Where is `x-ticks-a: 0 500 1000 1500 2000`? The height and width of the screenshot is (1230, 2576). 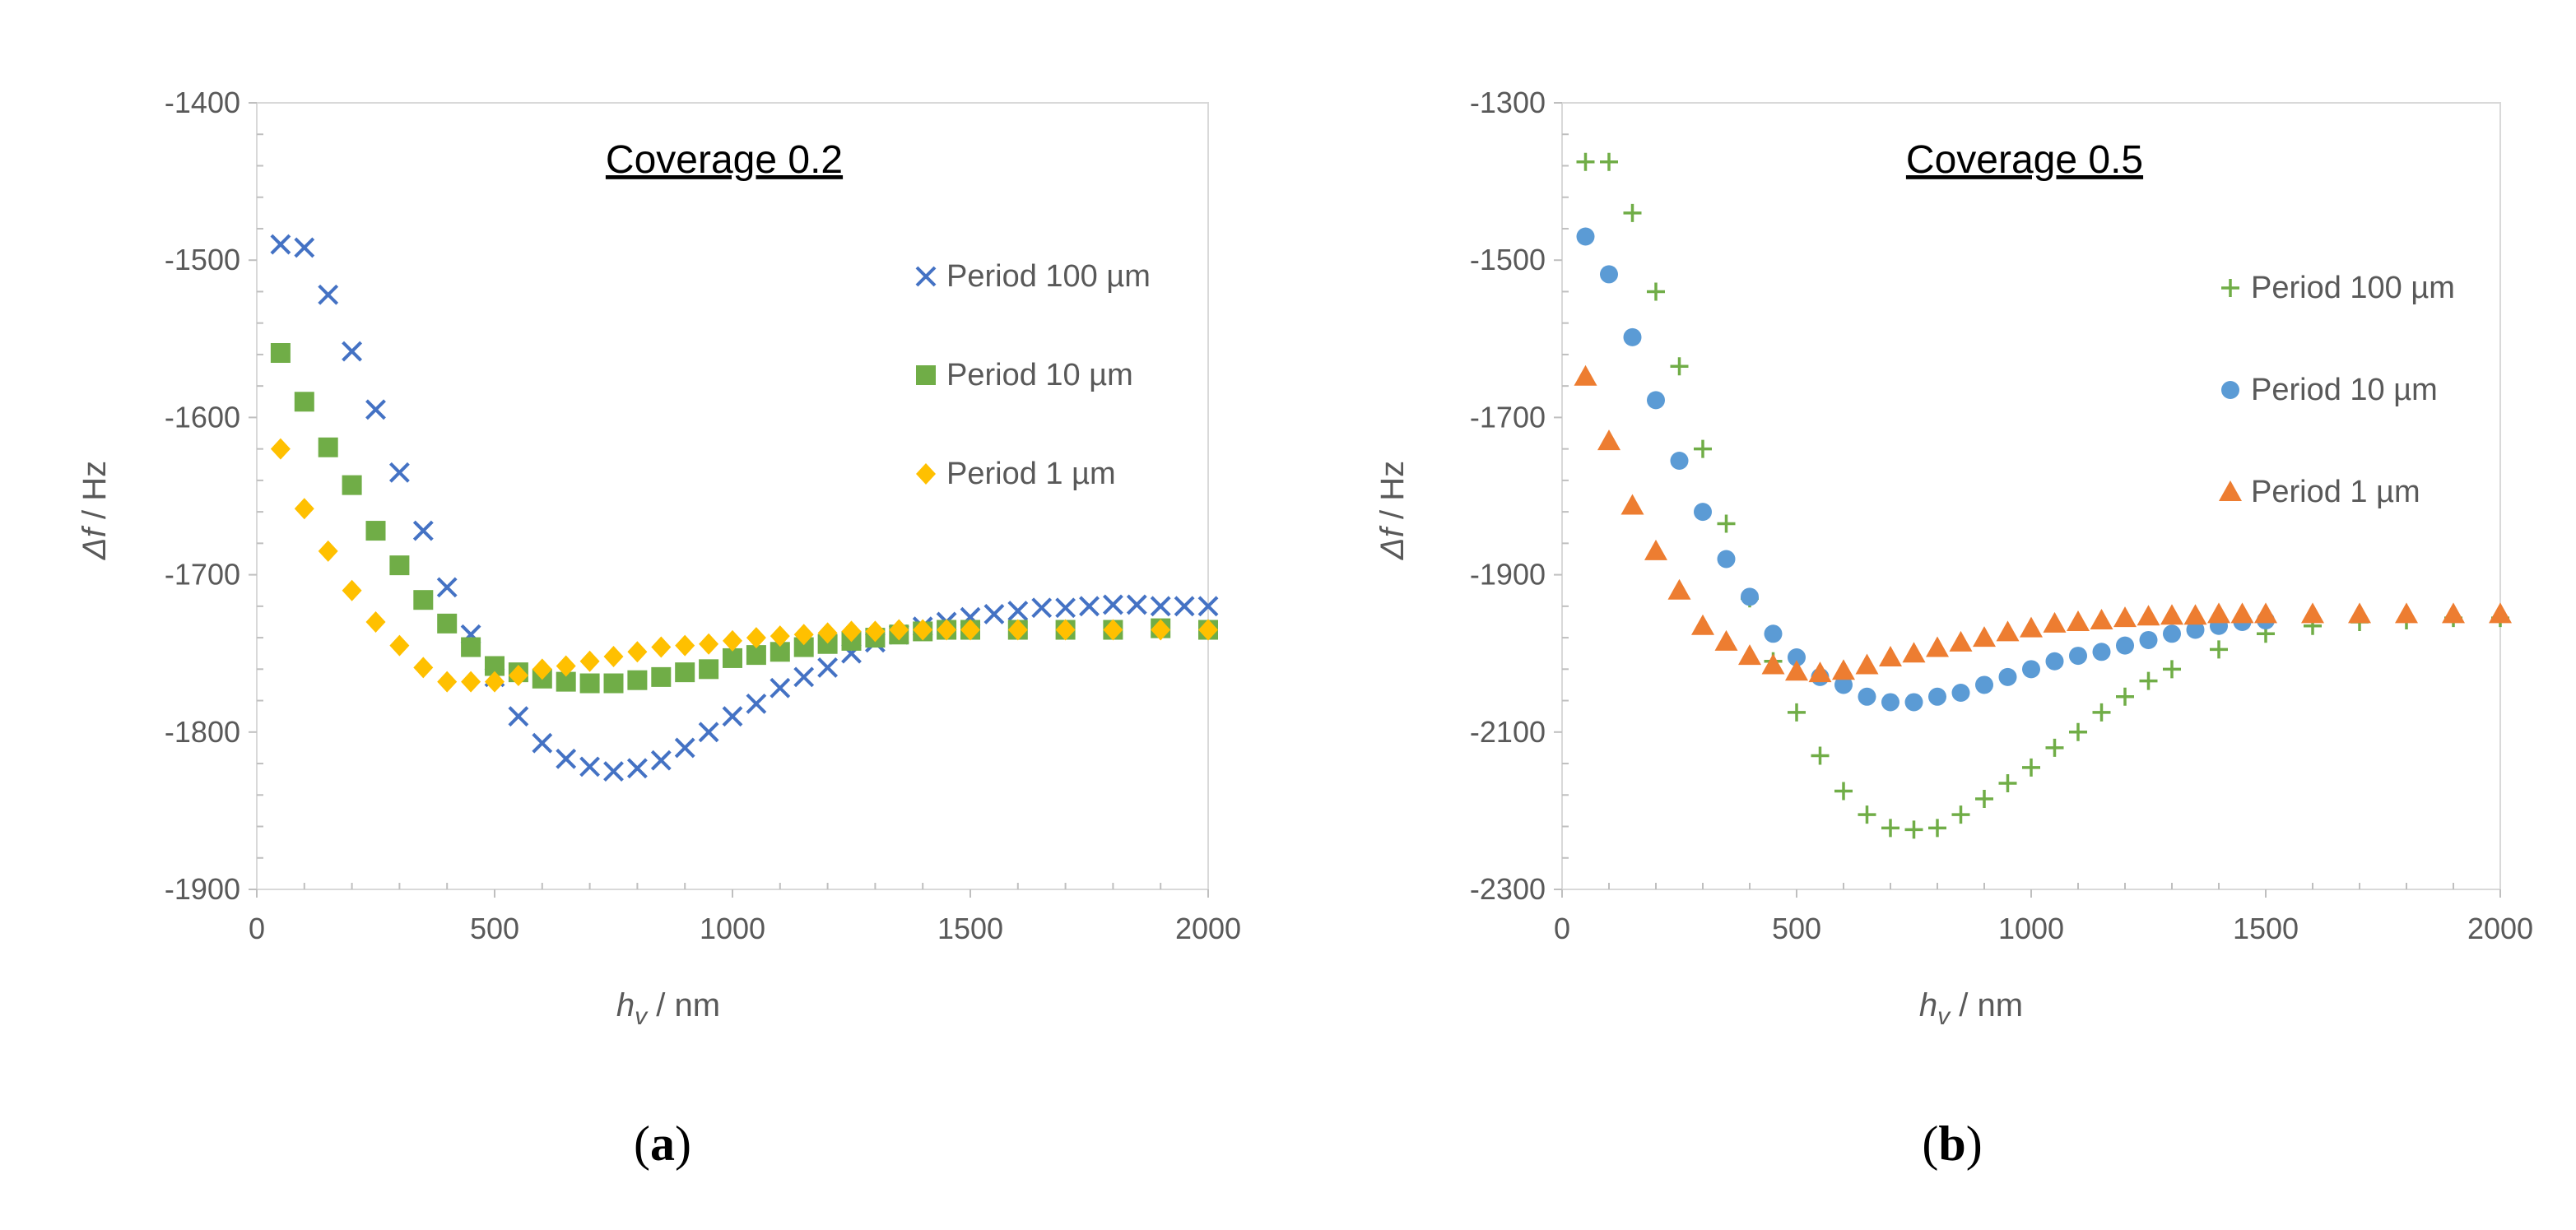
x-ticks-a: 0 500 1000 1500 2000 is located at coordinates (745, 928).